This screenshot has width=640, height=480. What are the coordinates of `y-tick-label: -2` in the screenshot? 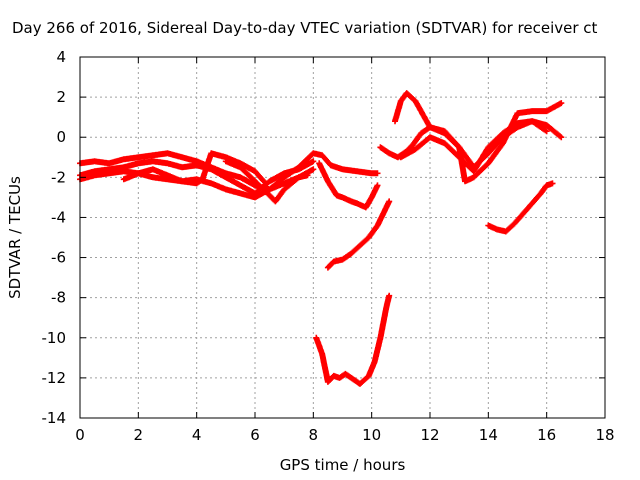 It's located at (58, 177).